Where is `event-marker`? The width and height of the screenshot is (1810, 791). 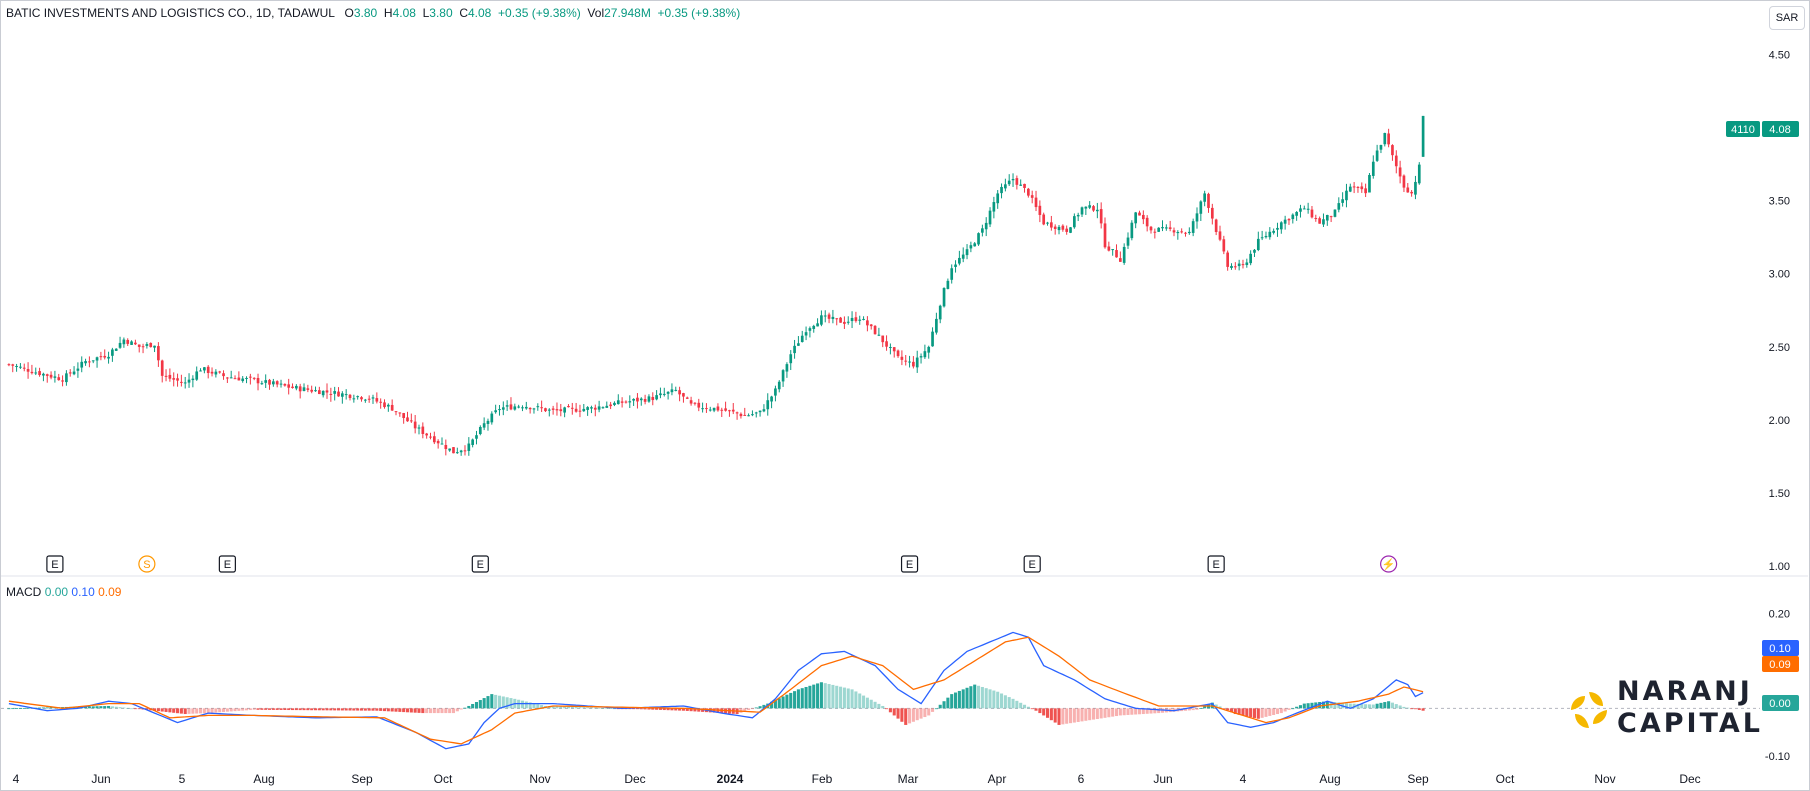 event-marker is located at coordinates (1389, 564).